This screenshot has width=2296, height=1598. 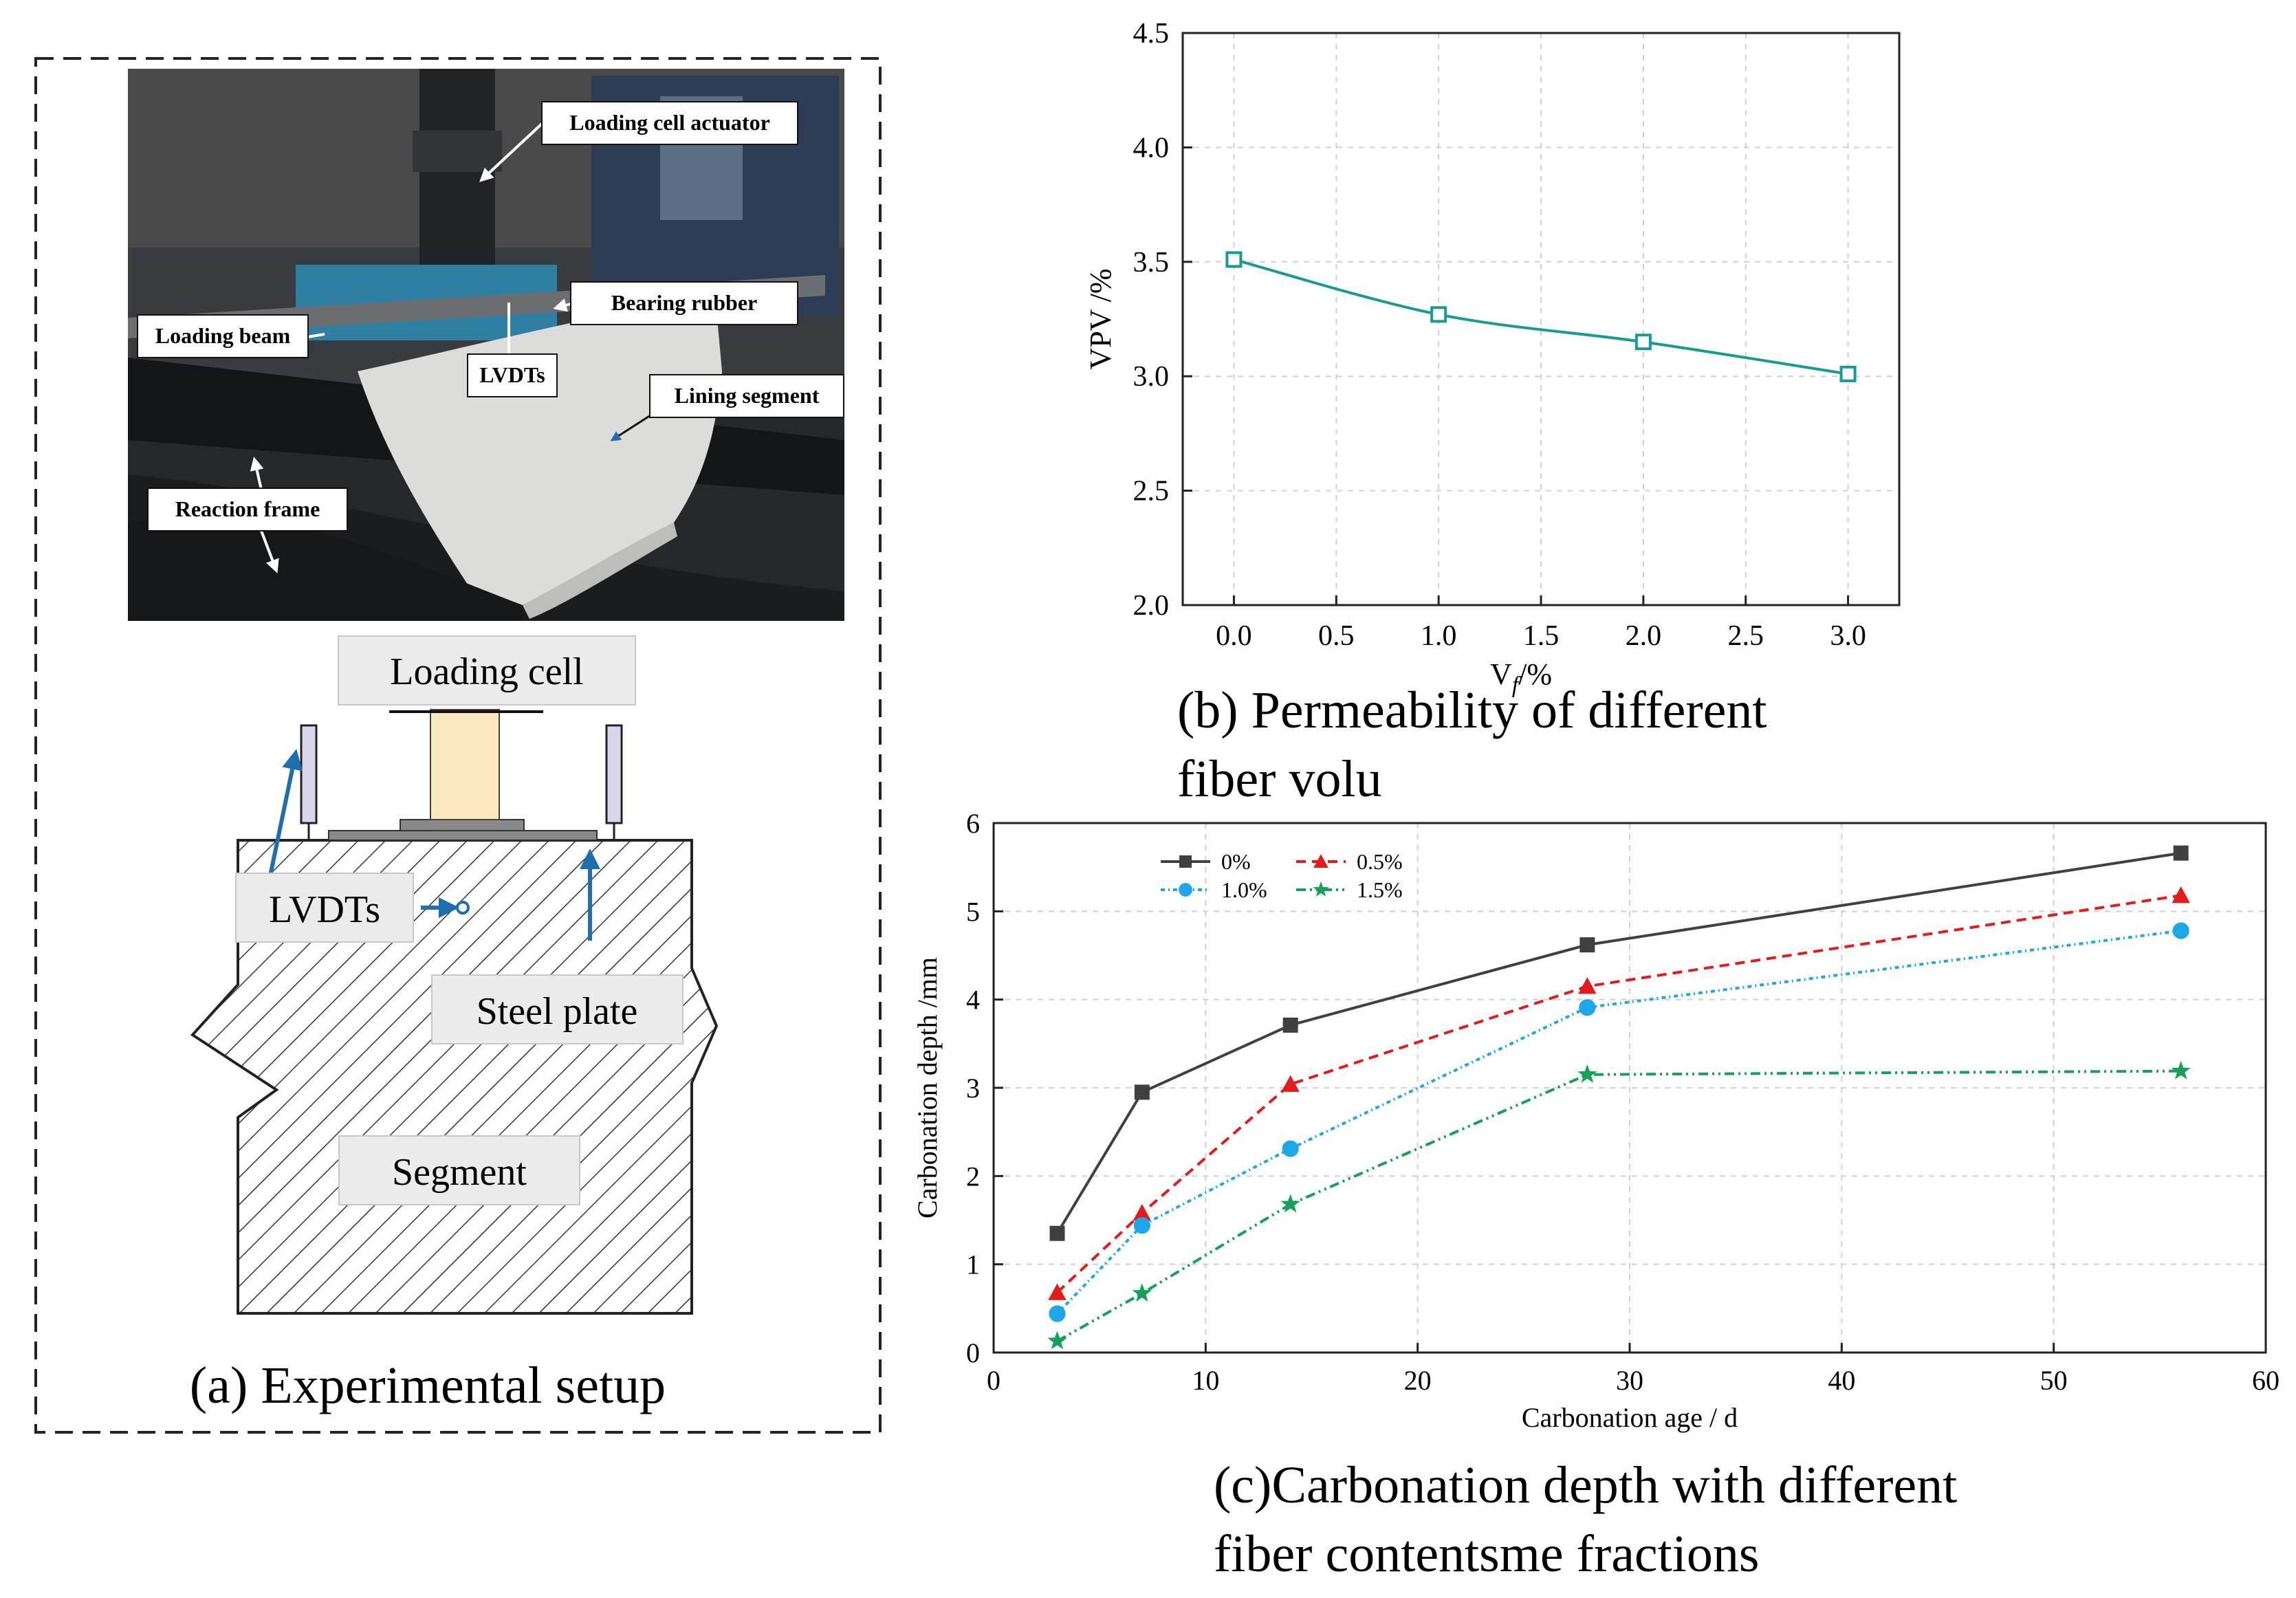 I want to click on chart-c-ytick-label: 1, so click(x=973, y=1264).